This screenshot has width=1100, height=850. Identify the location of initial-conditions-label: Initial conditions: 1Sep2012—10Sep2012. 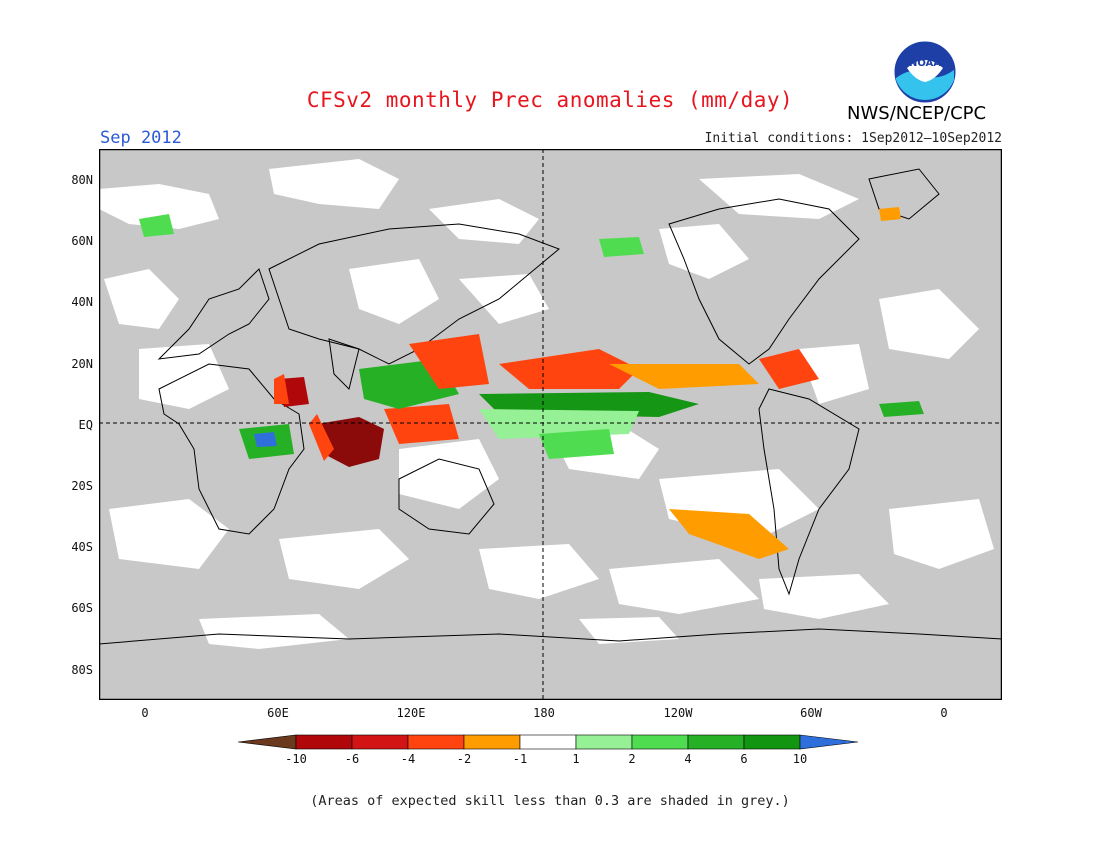
(853, 138).